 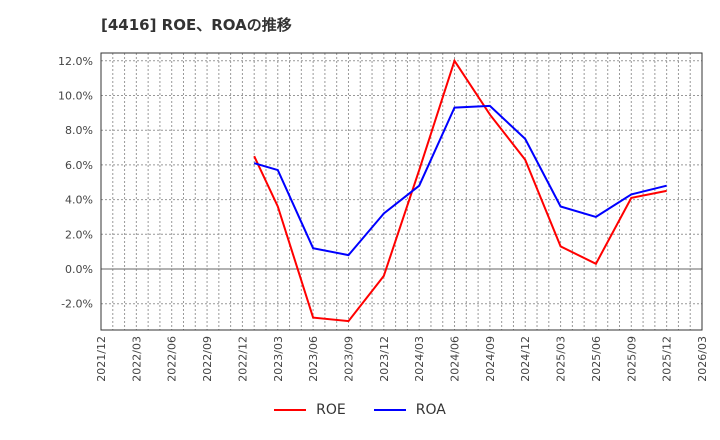 I want to click on x-tick-label: 2025/09, so click(x=631, y=359).